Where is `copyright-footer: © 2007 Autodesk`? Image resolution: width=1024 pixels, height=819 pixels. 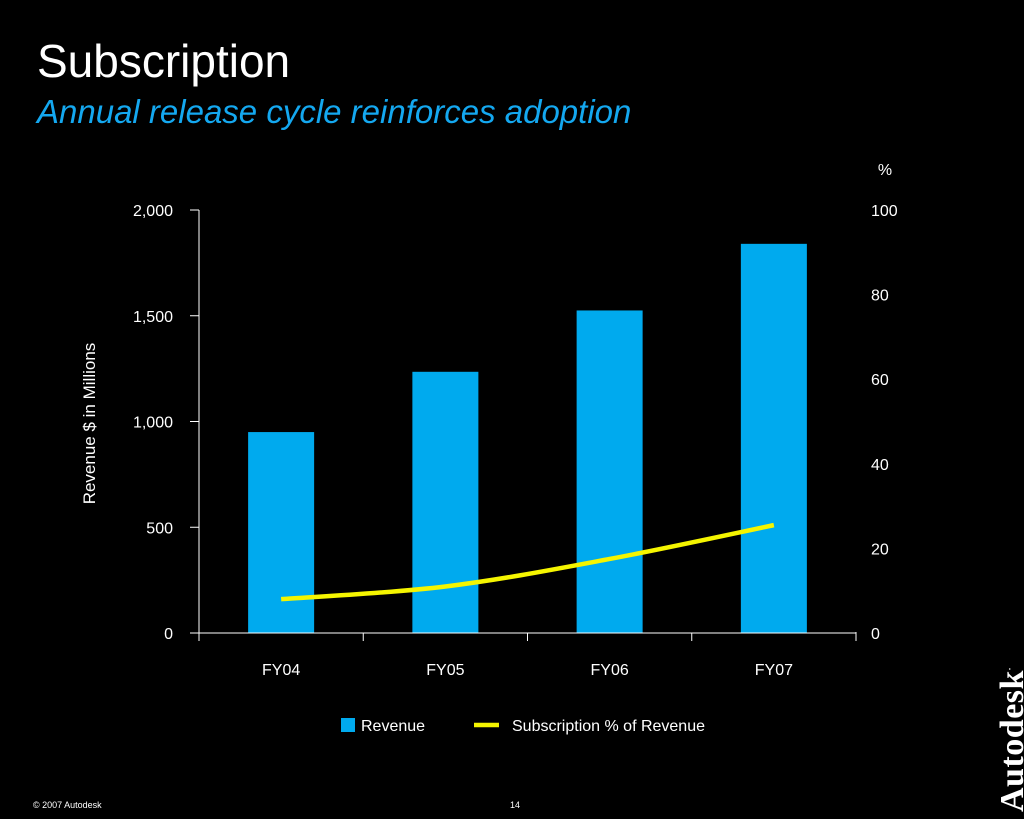 copyright-footer: © 2007 Autodesk is located at coordinates (67, 805).